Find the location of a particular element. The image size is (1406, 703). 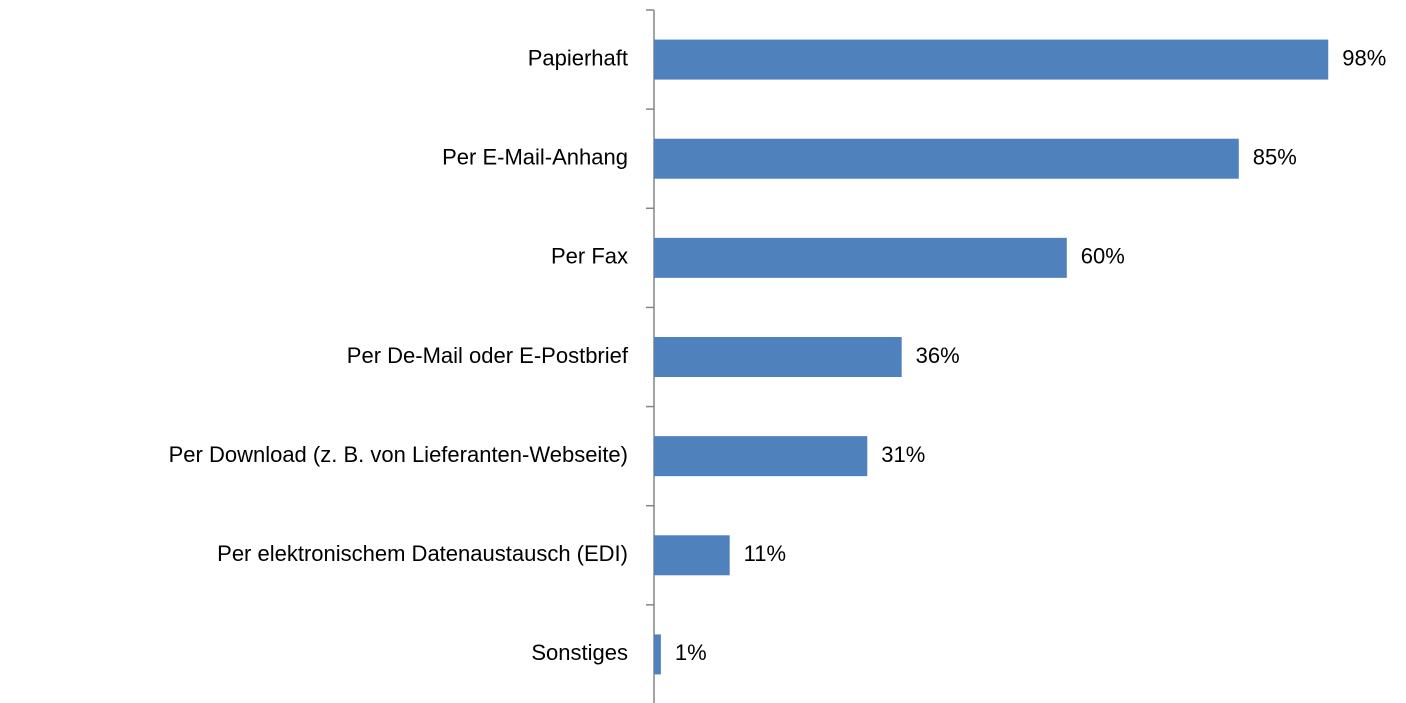

y-tick-label: Per E-Mail-Anhang is located at coordinates (535, 157).